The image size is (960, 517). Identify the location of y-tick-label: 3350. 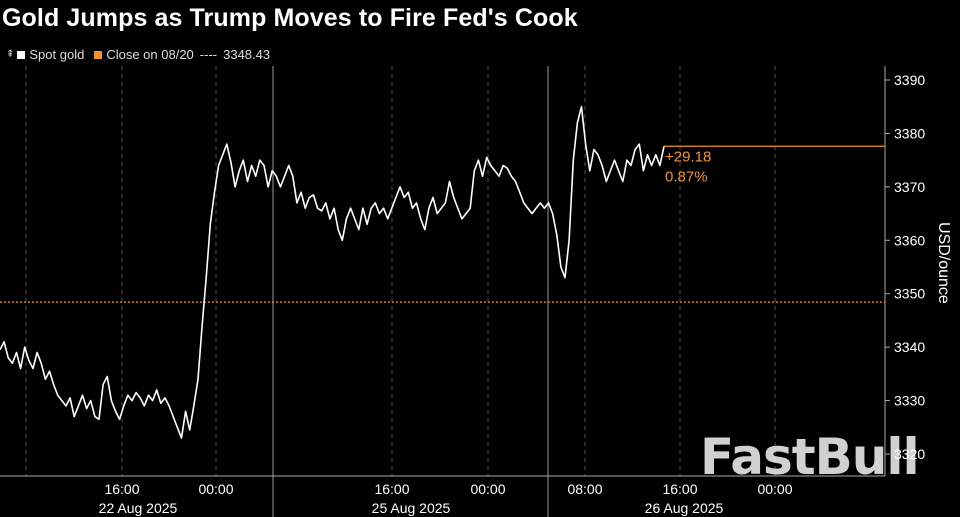
(909, 294).